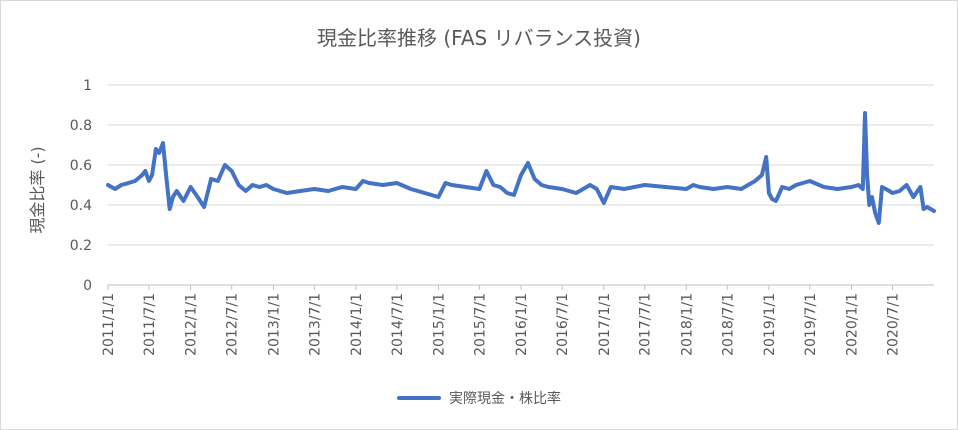  Describe the element at coordinates (81, 166) in the screenshot. I see `y-tick-label: 0.6` at that location.